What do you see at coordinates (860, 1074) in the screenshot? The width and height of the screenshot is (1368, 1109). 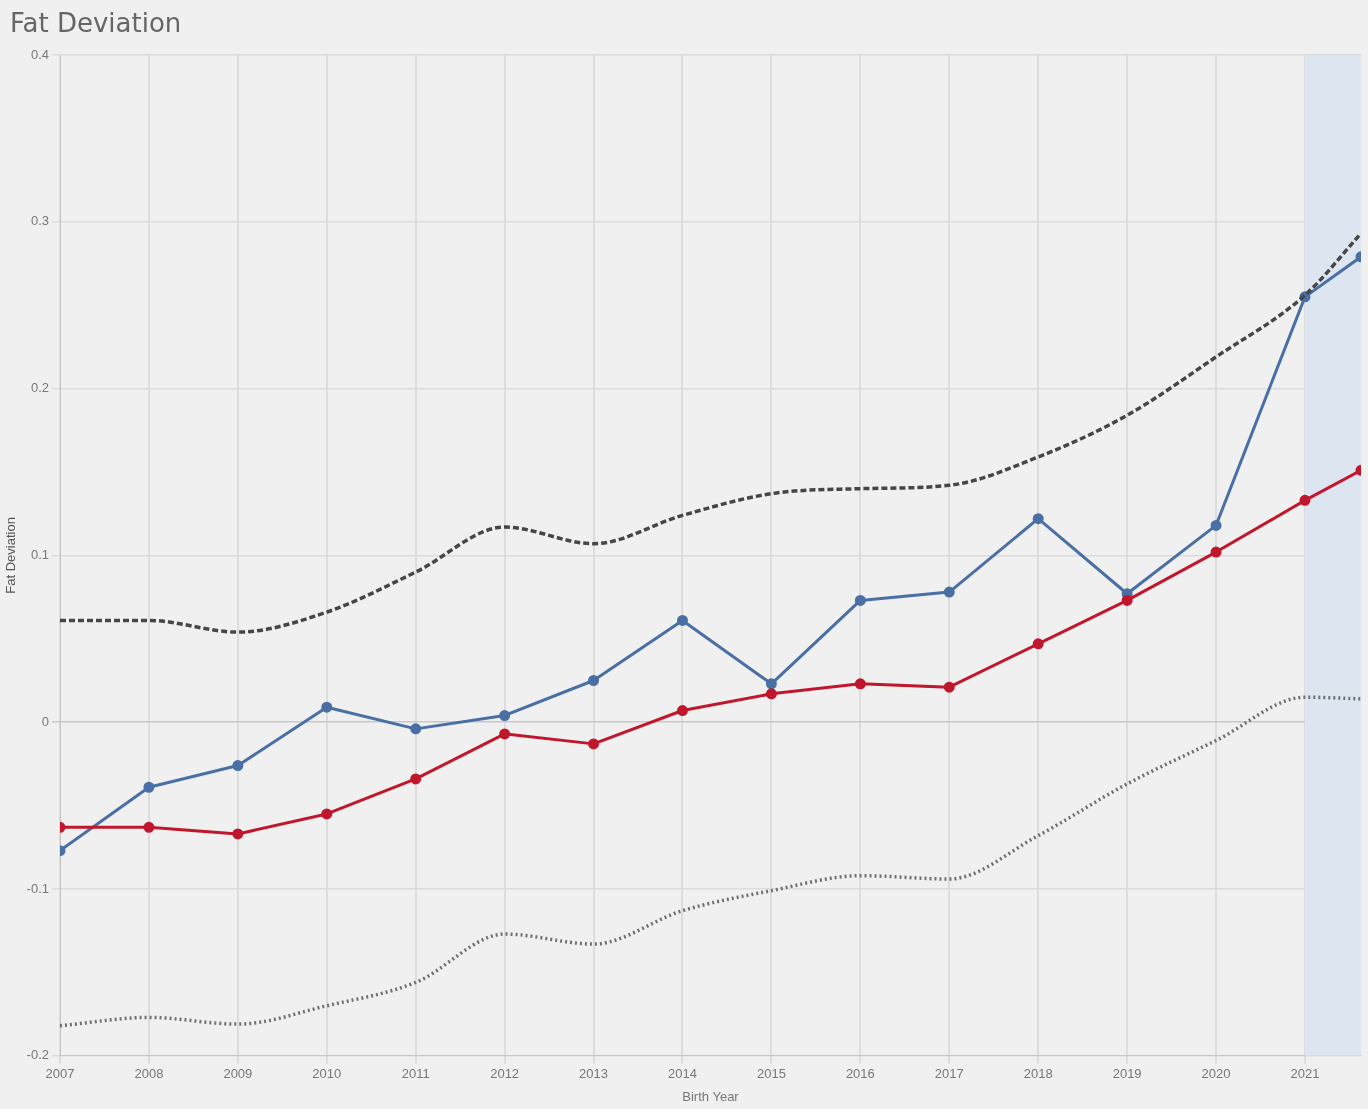 I see `x-tick-label: 2016` at bounding box center [860, 1074].